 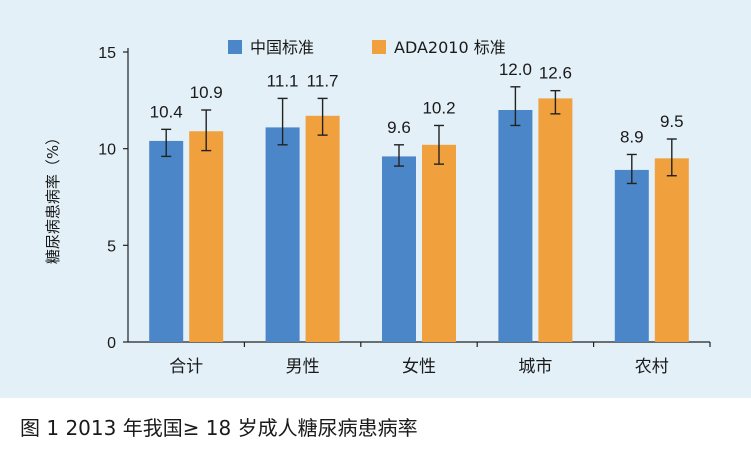 What do you see at coordinates (219, 428) in the screenshot?
I see `figure-caption: 图 1 2013 年我国≥ 18 岁成人糖尿病患病率` at bounding box center [219, 428].